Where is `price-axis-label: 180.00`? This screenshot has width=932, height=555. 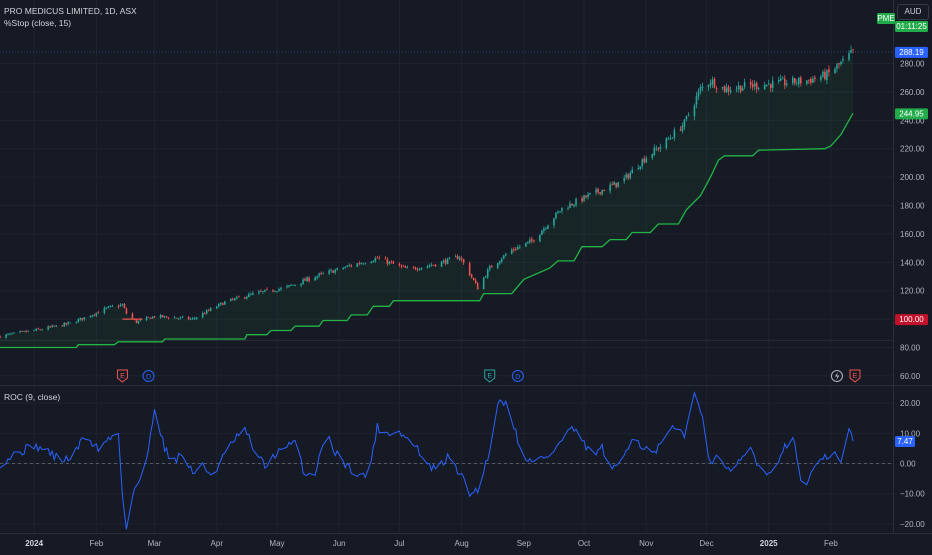
price-axis-label: 180.00 is located at coordinates (912, 206).